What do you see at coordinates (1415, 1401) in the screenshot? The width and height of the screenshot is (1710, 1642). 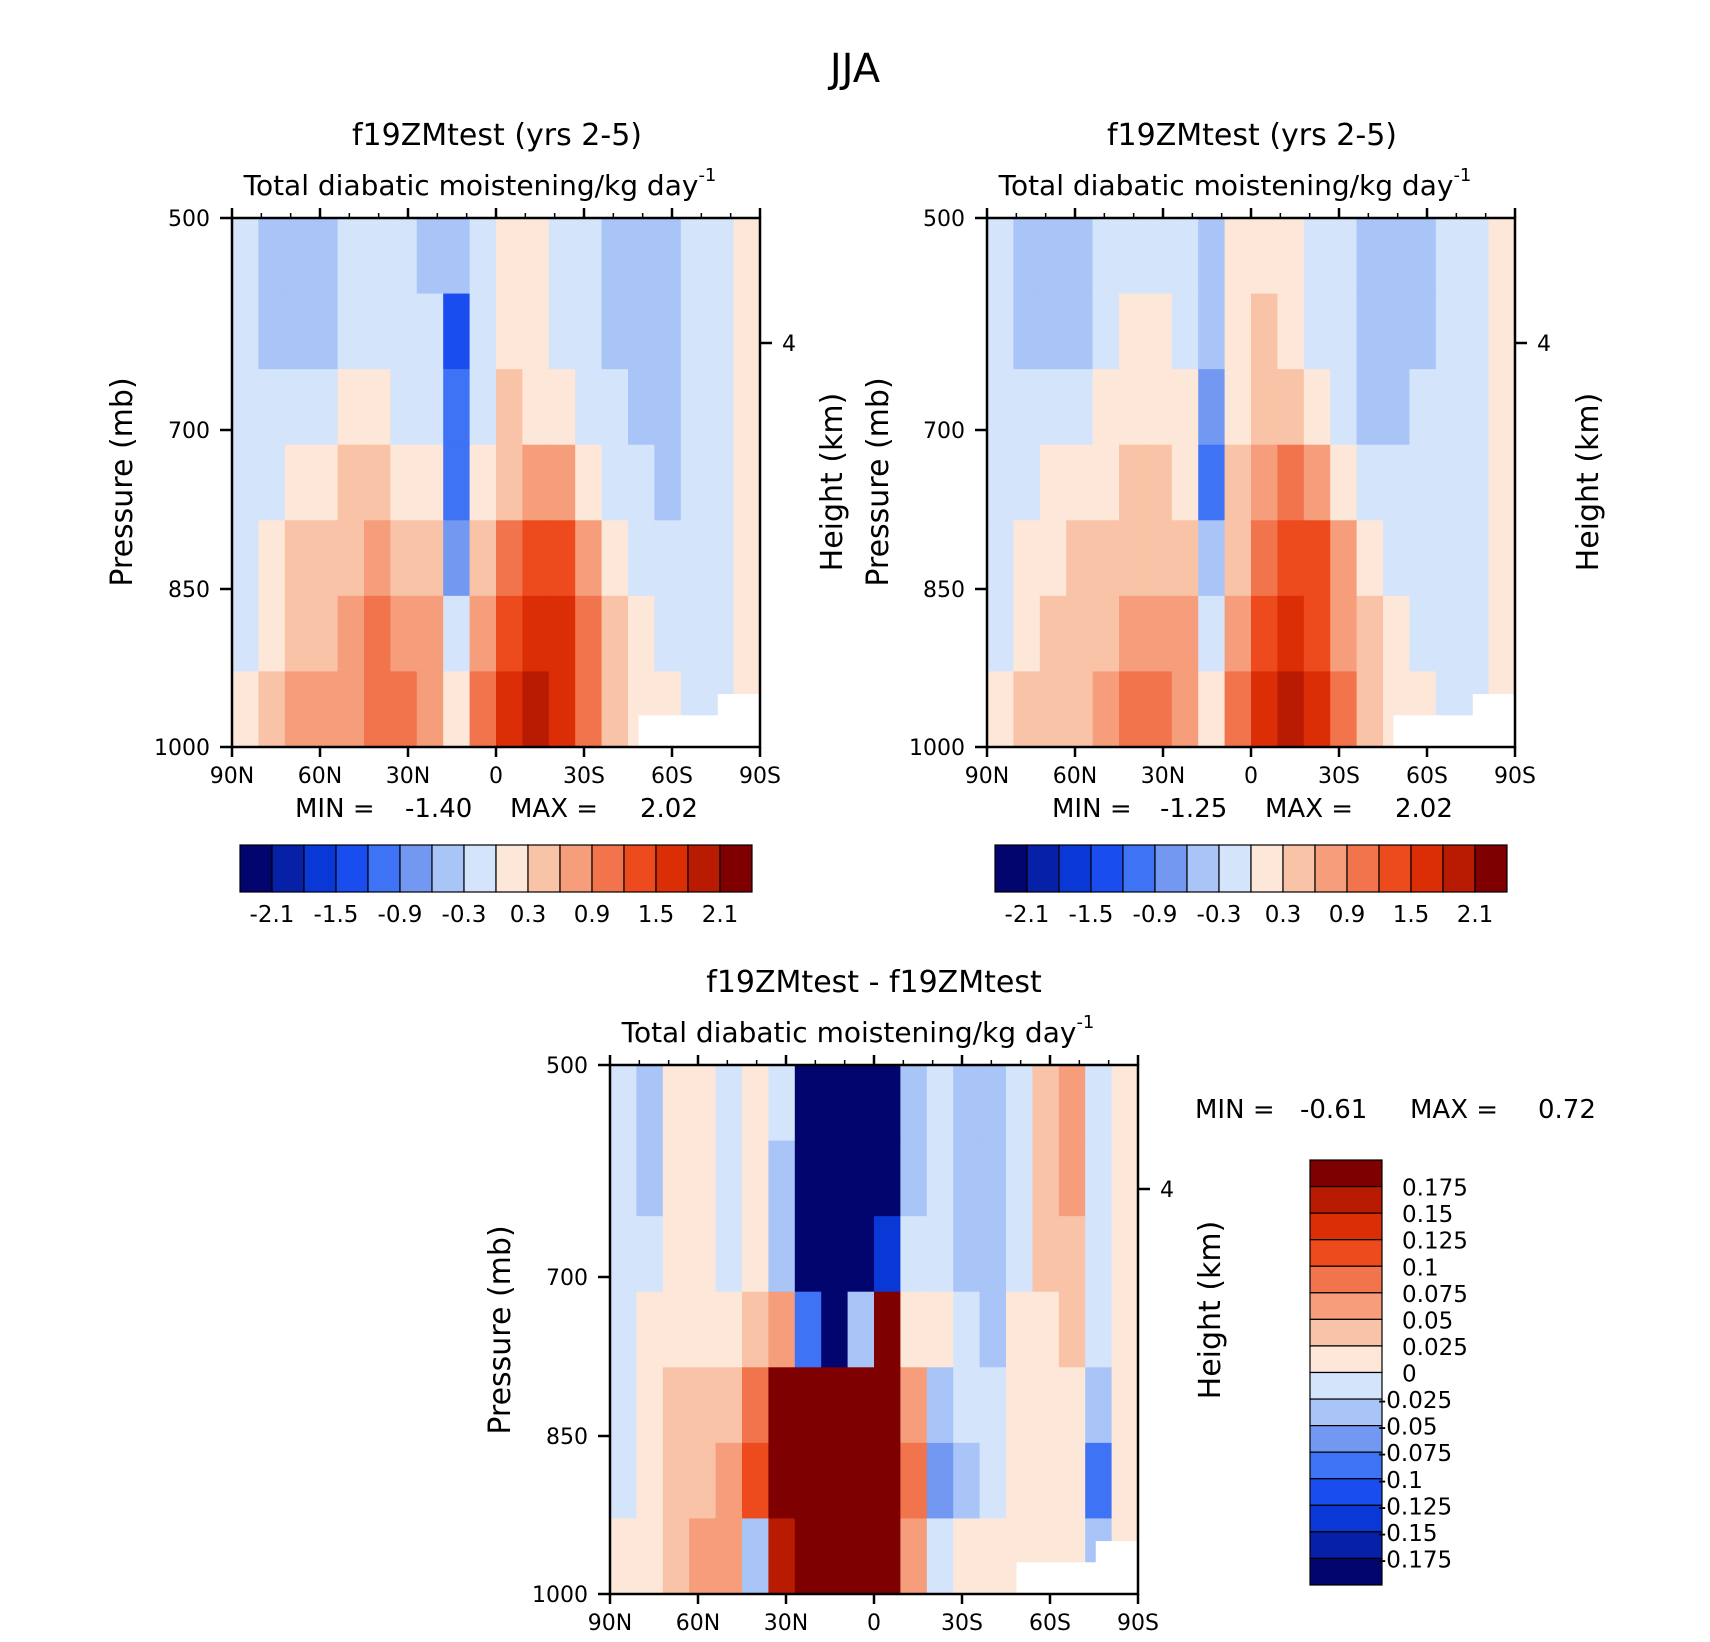 I see `colorbar-label: -0.025` at bounding box center [1415, 1401].